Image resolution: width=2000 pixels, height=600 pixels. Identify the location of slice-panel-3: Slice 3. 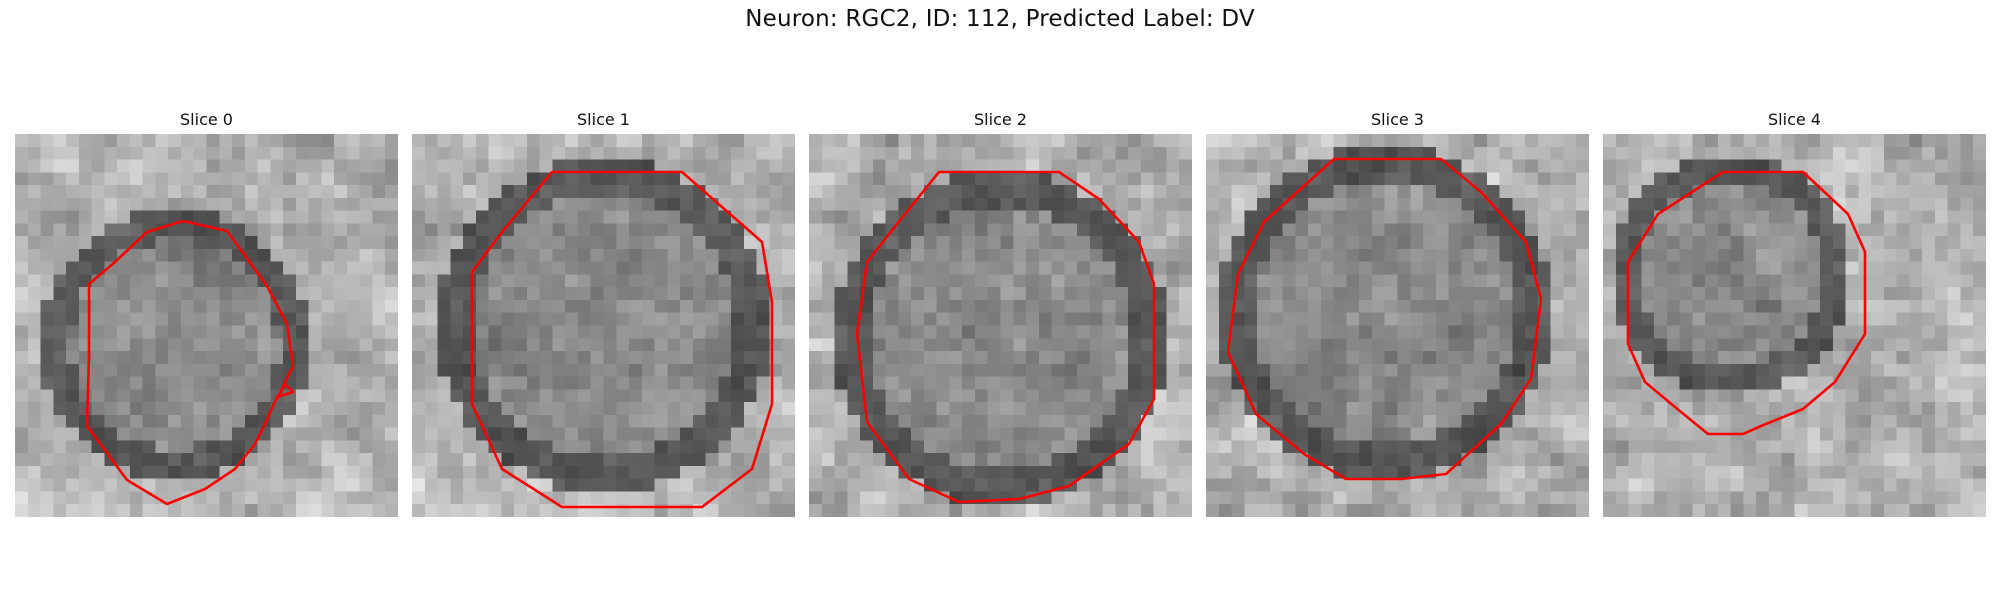
(1397, 312).